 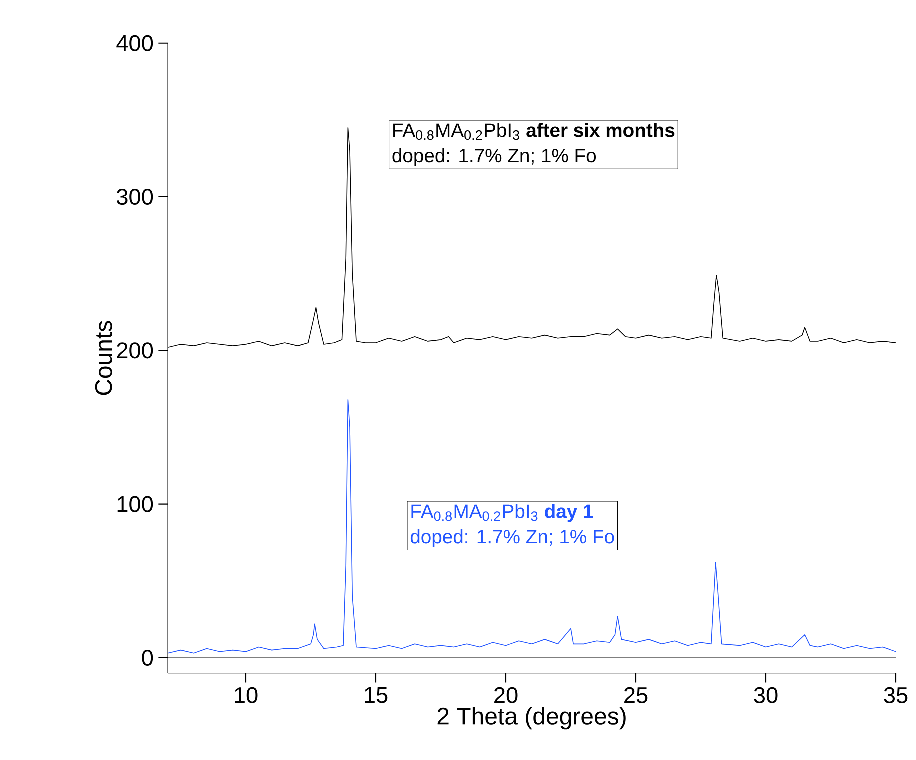 I want to click on y-tick-label: 300, so click(x=135, y=197).